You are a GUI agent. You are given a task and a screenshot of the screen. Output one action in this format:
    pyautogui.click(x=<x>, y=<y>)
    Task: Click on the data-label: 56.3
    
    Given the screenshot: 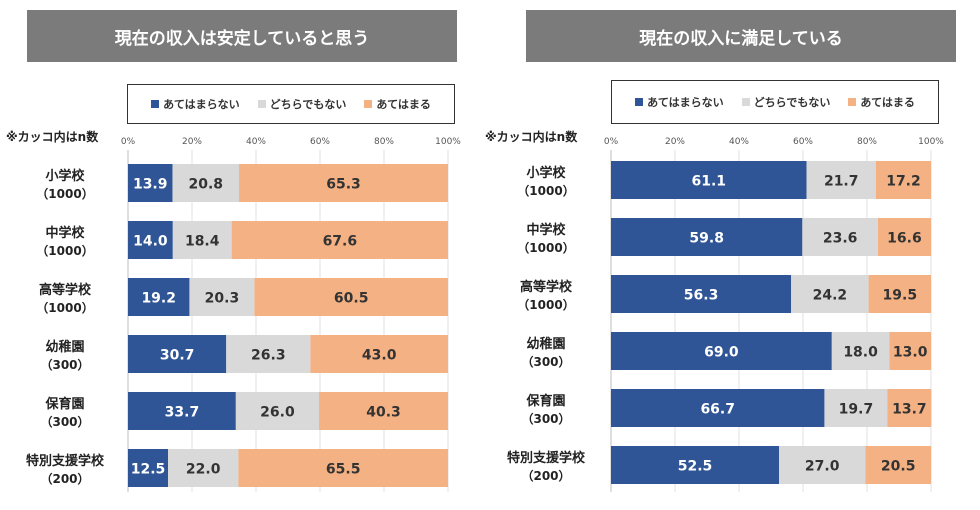 What is the action you would take?
    pyautogui.click(x=701, y=296)
    